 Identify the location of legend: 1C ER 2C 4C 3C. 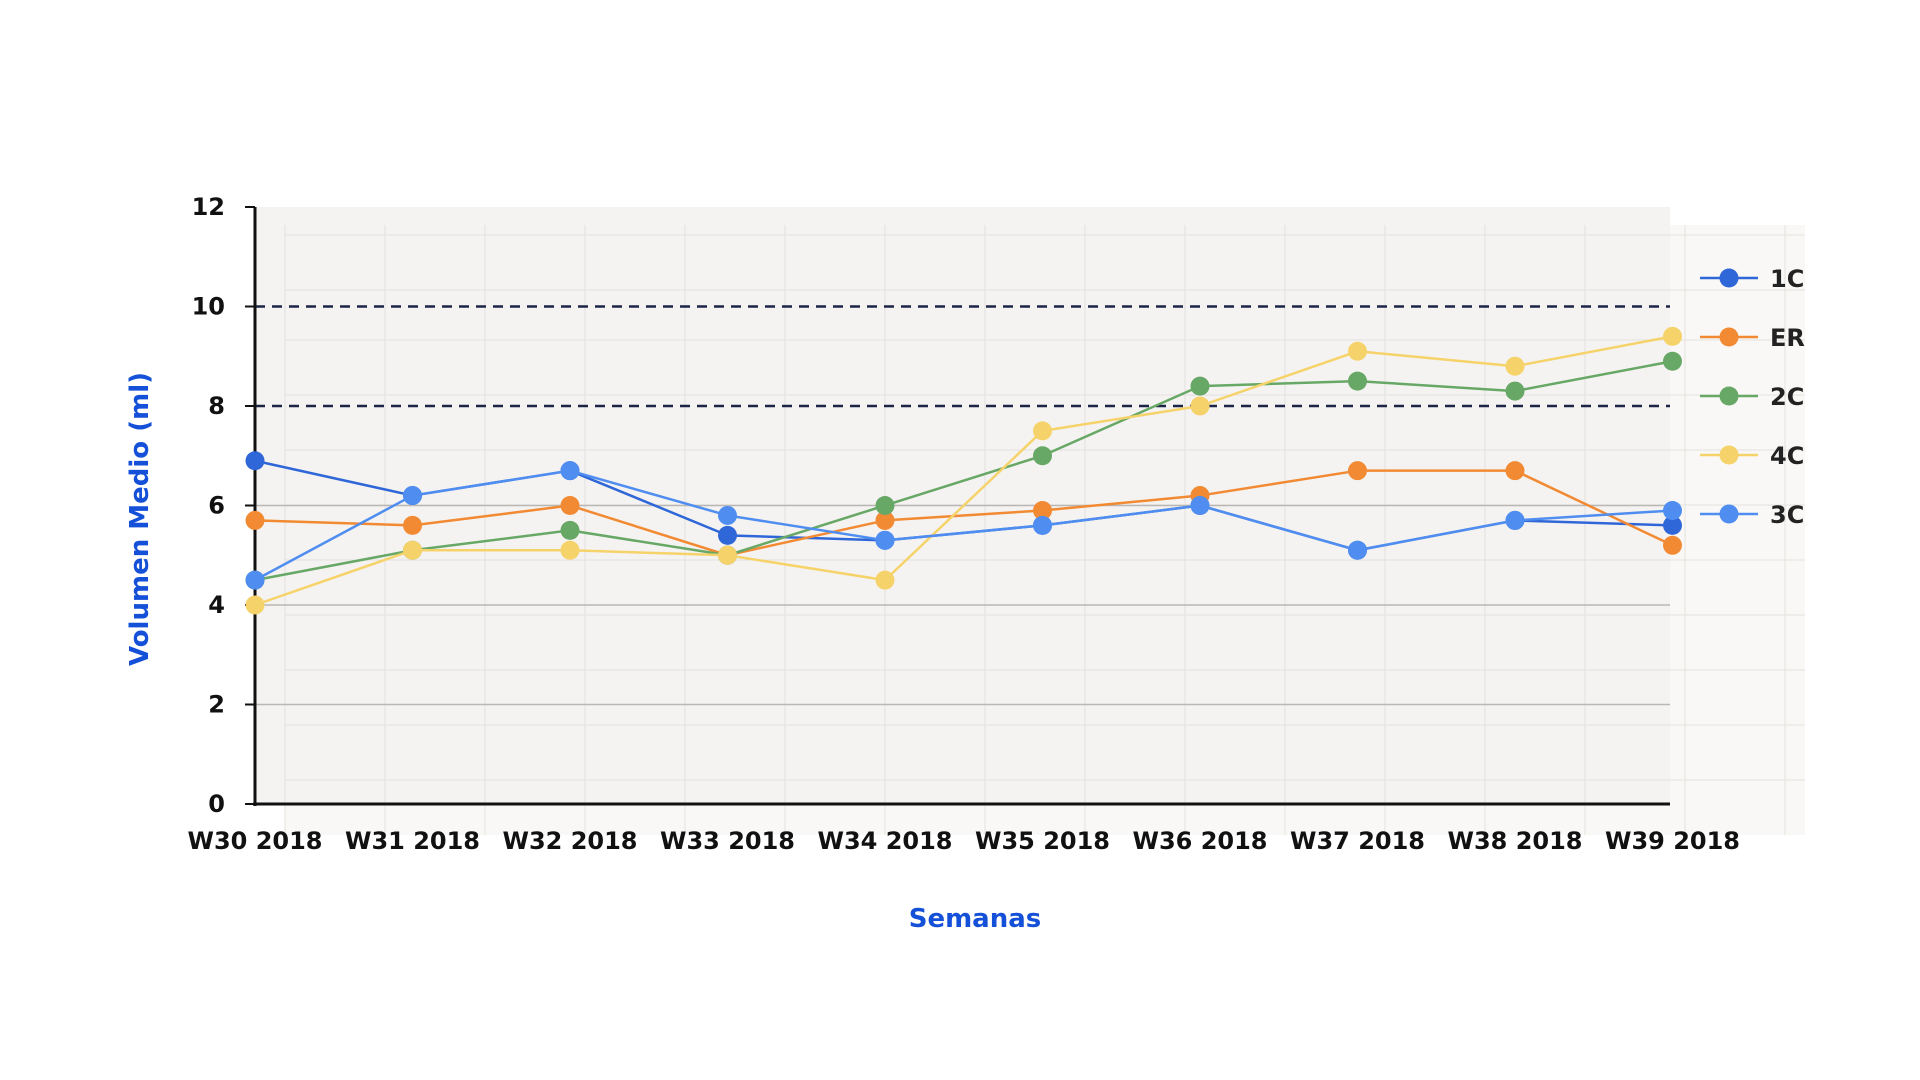
(1752, 397).